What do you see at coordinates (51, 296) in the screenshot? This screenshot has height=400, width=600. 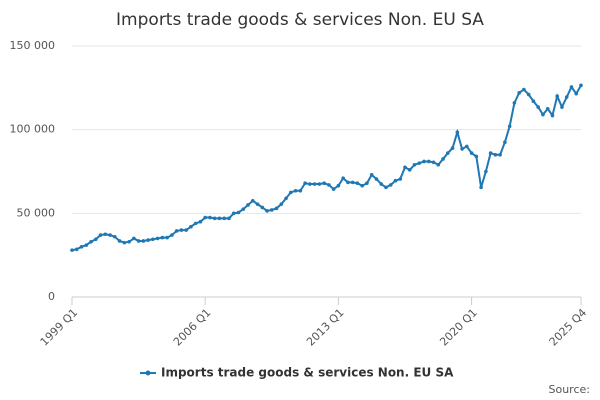 I see `y-tick-label: 0` at bounding box center [51, 296].